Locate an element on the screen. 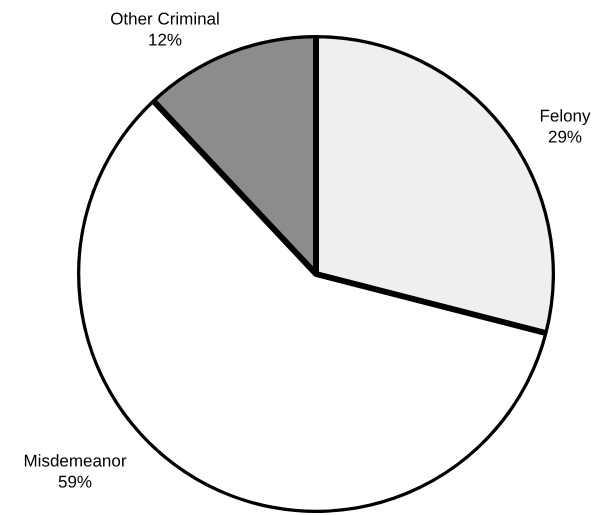  slice-label: Other Criminal is located at coordinates (165, 19).